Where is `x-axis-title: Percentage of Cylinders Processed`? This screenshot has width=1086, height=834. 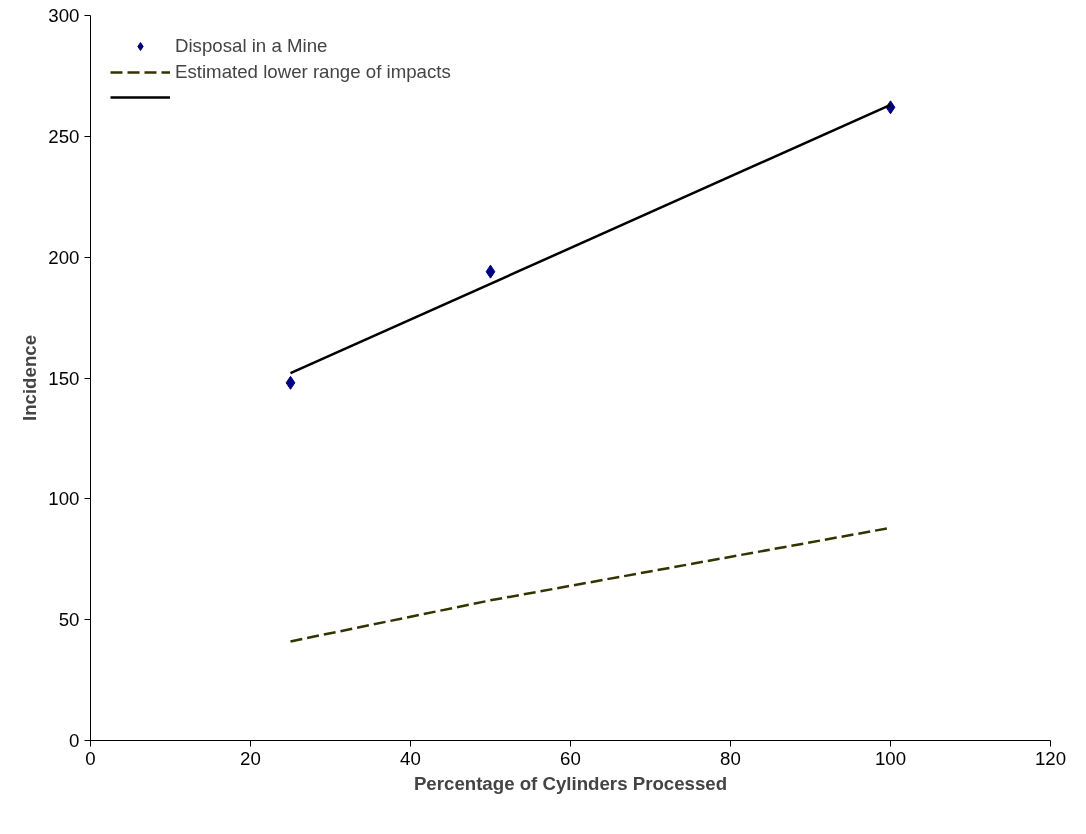 x-axis-title: Percentage of Cylinders Processed is located at coordinates (570, 783).